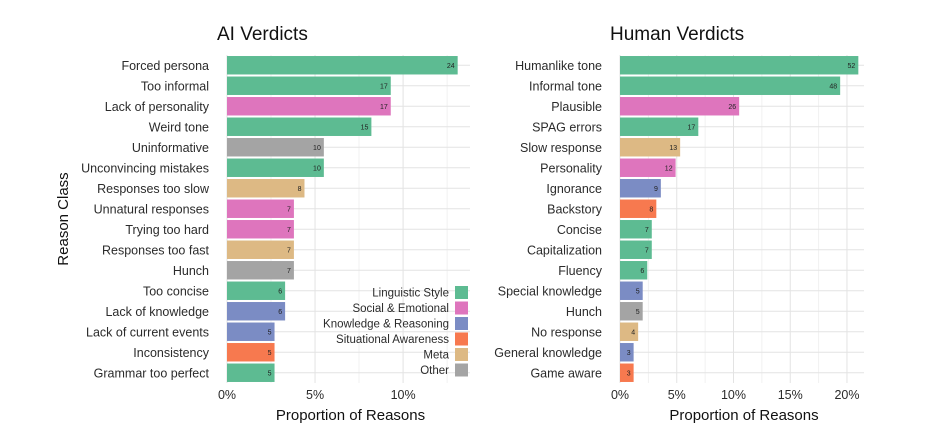 The image size is (948, 441). I want to click on bar-count-label: 48, so click(833, 86).